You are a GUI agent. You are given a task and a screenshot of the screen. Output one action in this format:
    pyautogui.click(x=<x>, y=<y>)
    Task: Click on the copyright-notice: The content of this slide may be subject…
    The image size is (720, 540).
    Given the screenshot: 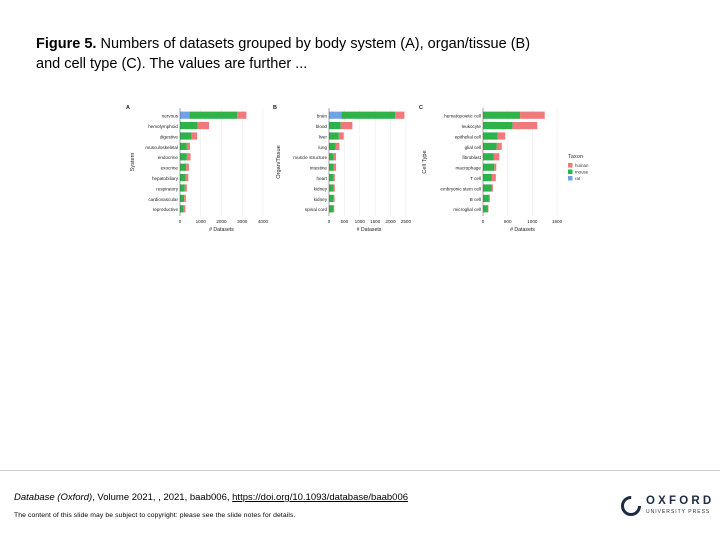 What is the action you would take?
    pyautogui.click(x=155, y=515)
    